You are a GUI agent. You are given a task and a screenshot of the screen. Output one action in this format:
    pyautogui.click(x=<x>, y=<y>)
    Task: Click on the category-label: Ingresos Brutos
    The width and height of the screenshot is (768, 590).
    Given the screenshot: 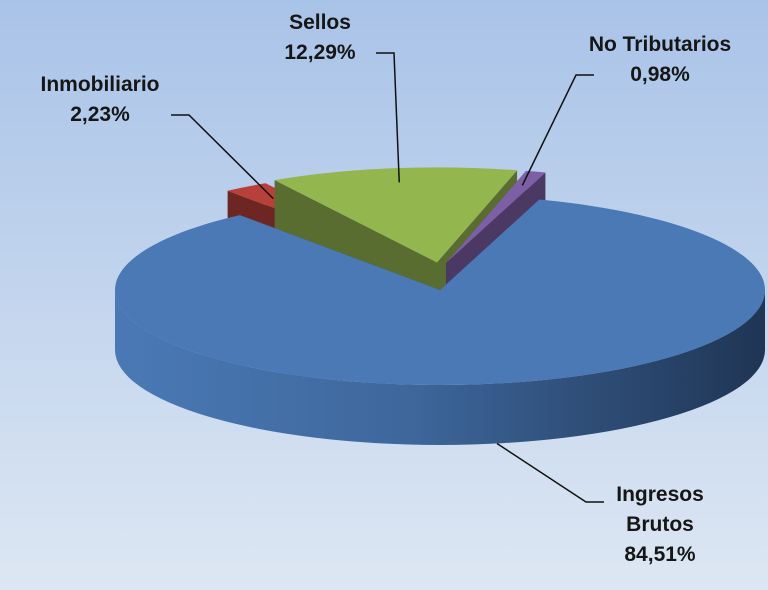 What is the action you would take?
    pyautogui.click(x=660, y=509)
    